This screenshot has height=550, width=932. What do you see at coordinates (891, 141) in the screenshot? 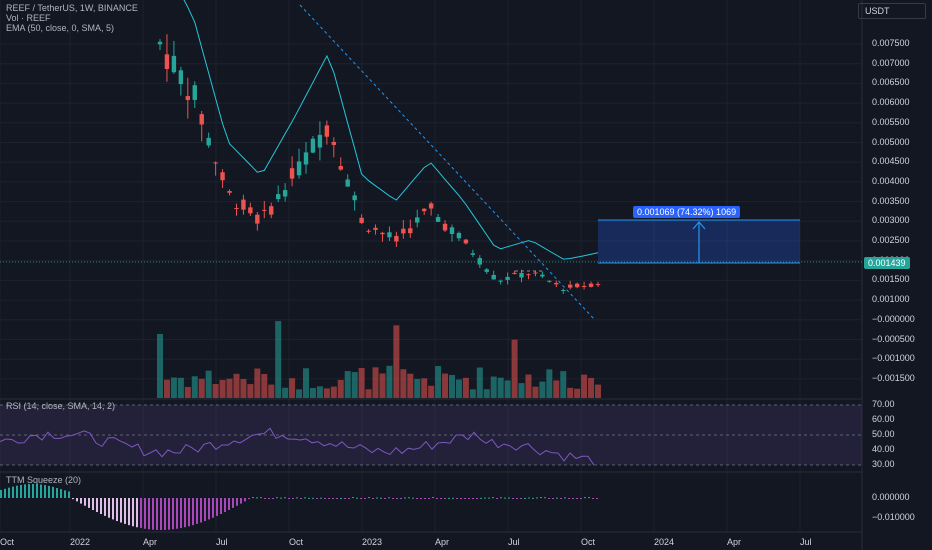
I see `price-tick-label: 0.005000` at bounding box center [891, 141].